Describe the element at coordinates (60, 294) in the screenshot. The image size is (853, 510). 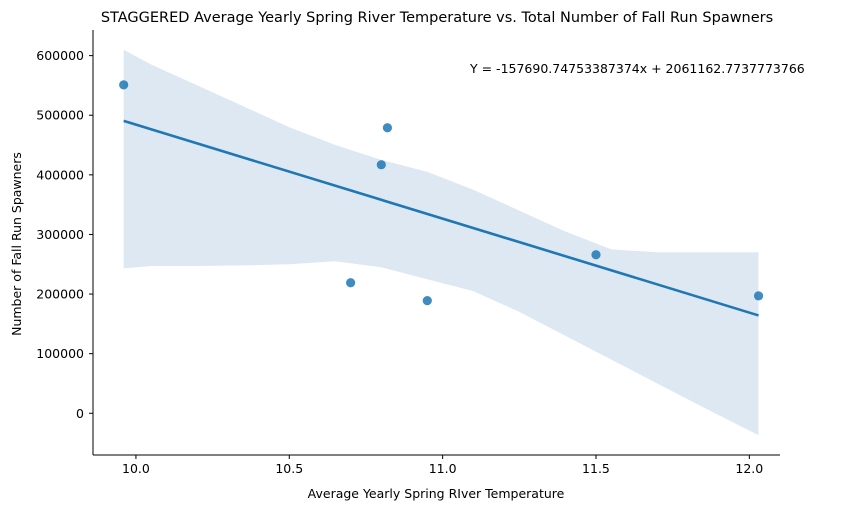
I see `y-tick-label: 200000` at that location.